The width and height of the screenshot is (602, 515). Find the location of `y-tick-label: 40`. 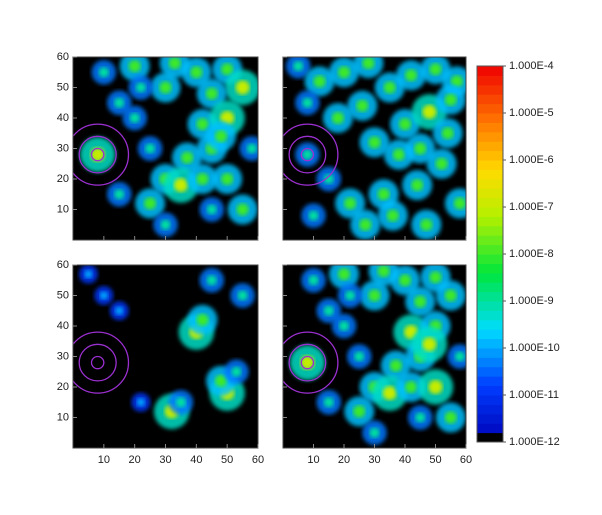

y-tick-label: 40 is located at coordinates (63, 118).